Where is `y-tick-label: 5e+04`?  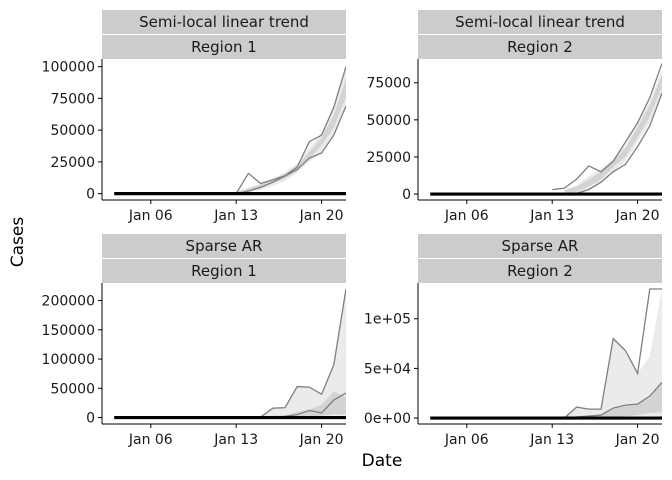 y-tick-label: 5e+04 is located at coordinates (387, 369).